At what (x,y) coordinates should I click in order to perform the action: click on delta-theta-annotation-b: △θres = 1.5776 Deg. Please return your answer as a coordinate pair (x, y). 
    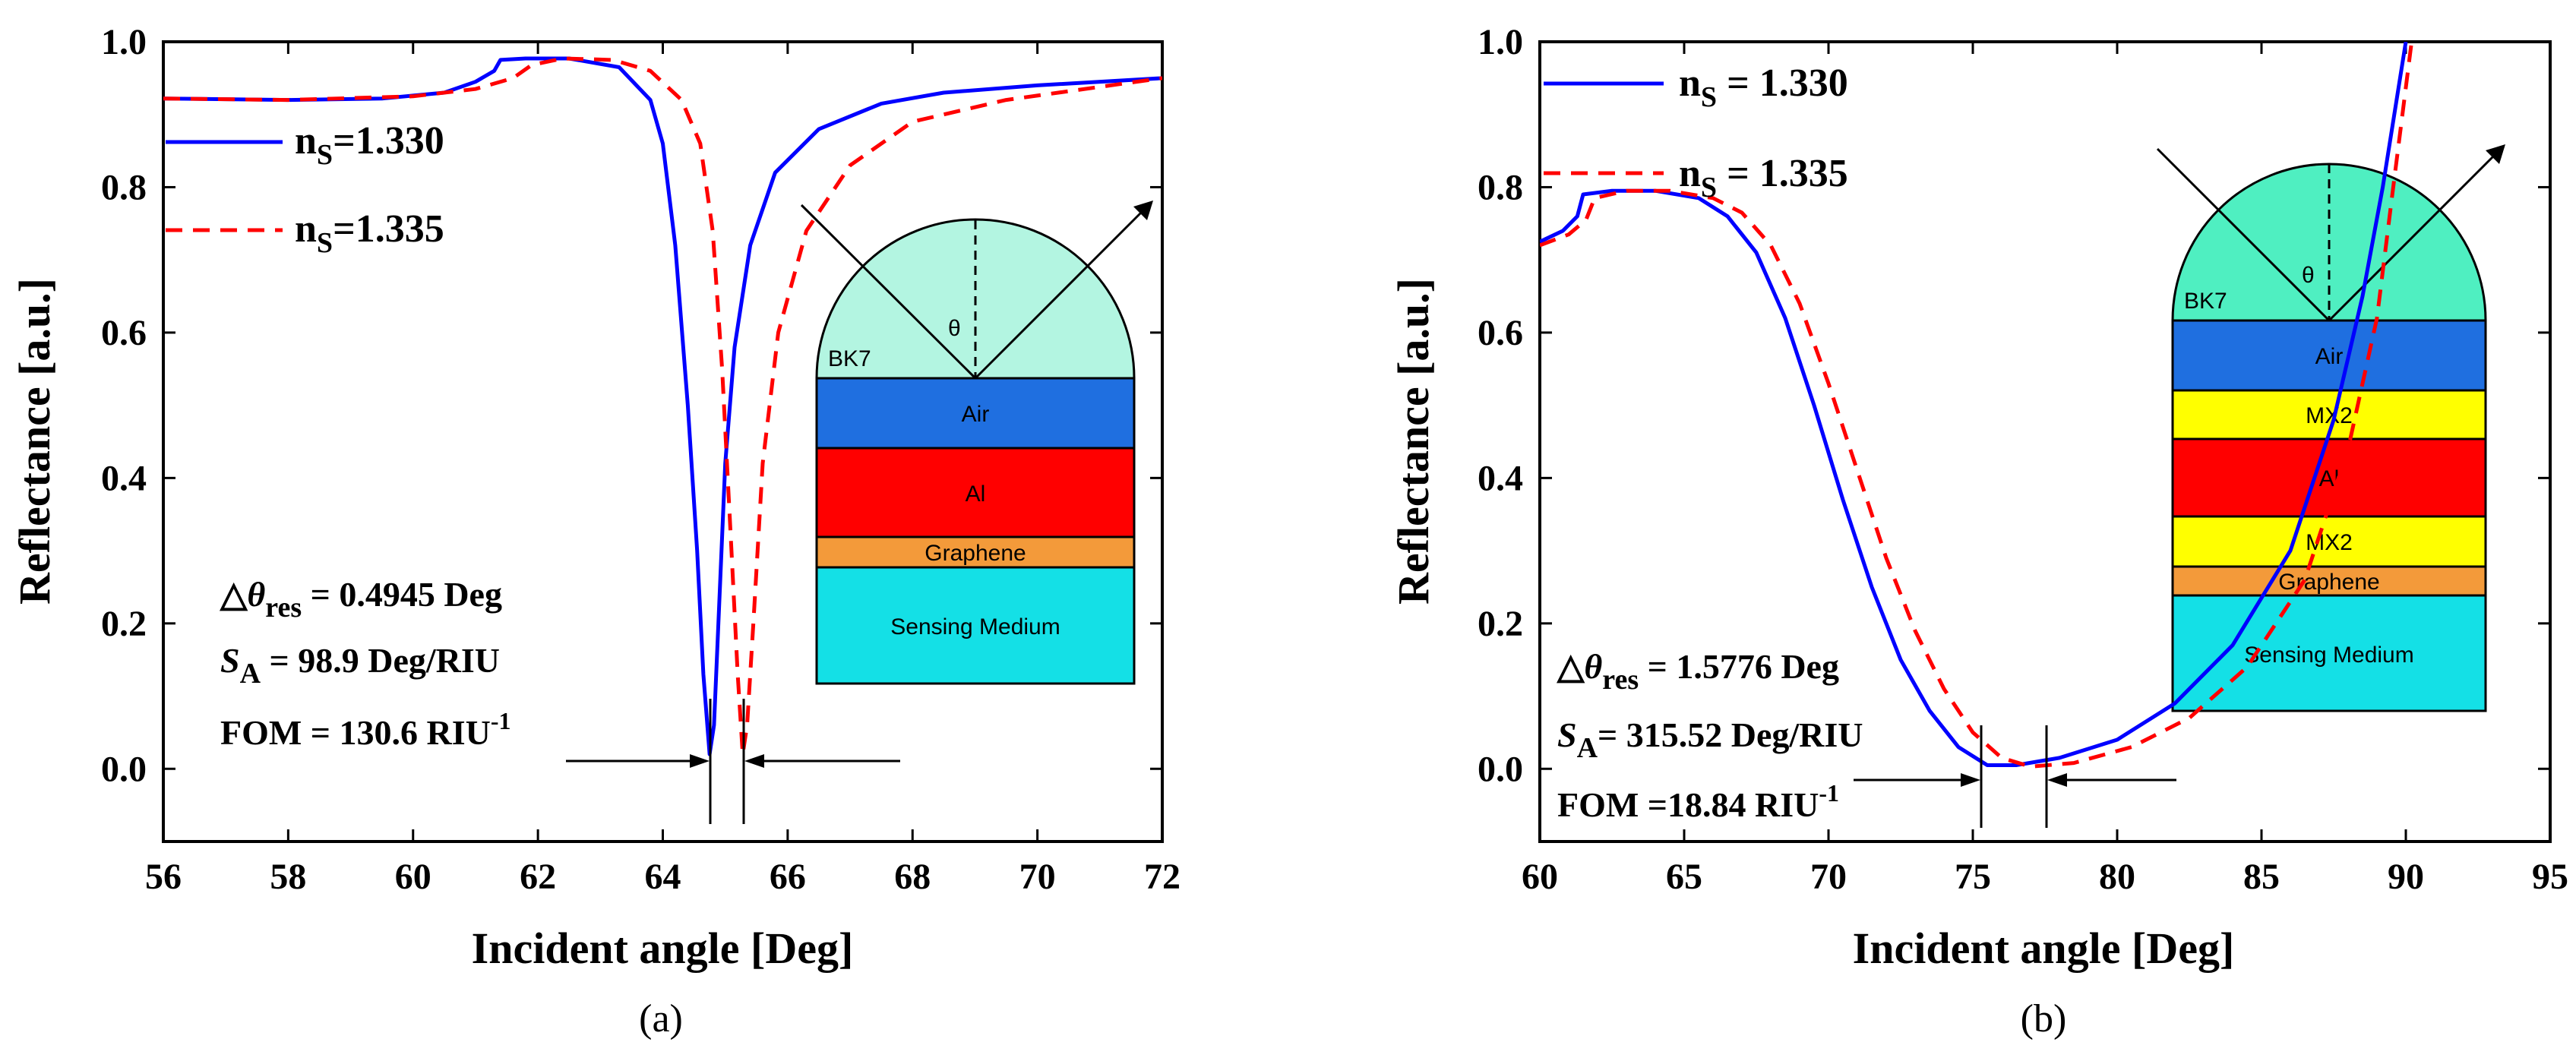
    Looking at the image, I should click on (1697, 671).